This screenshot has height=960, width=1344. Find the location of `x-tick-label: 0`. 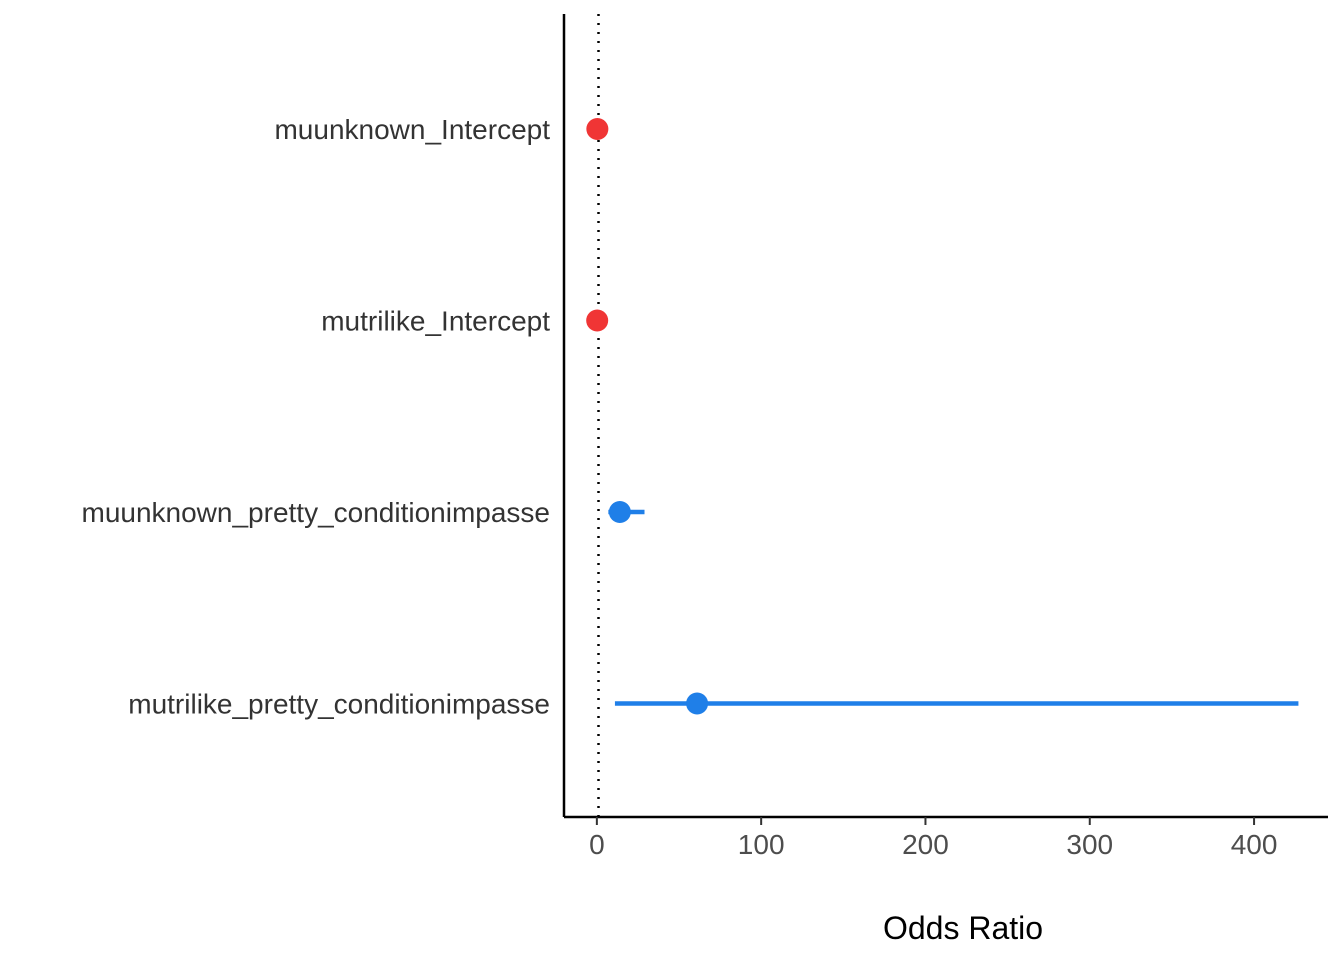

x-tick-label: 0 is located at coordinates (597, 844).